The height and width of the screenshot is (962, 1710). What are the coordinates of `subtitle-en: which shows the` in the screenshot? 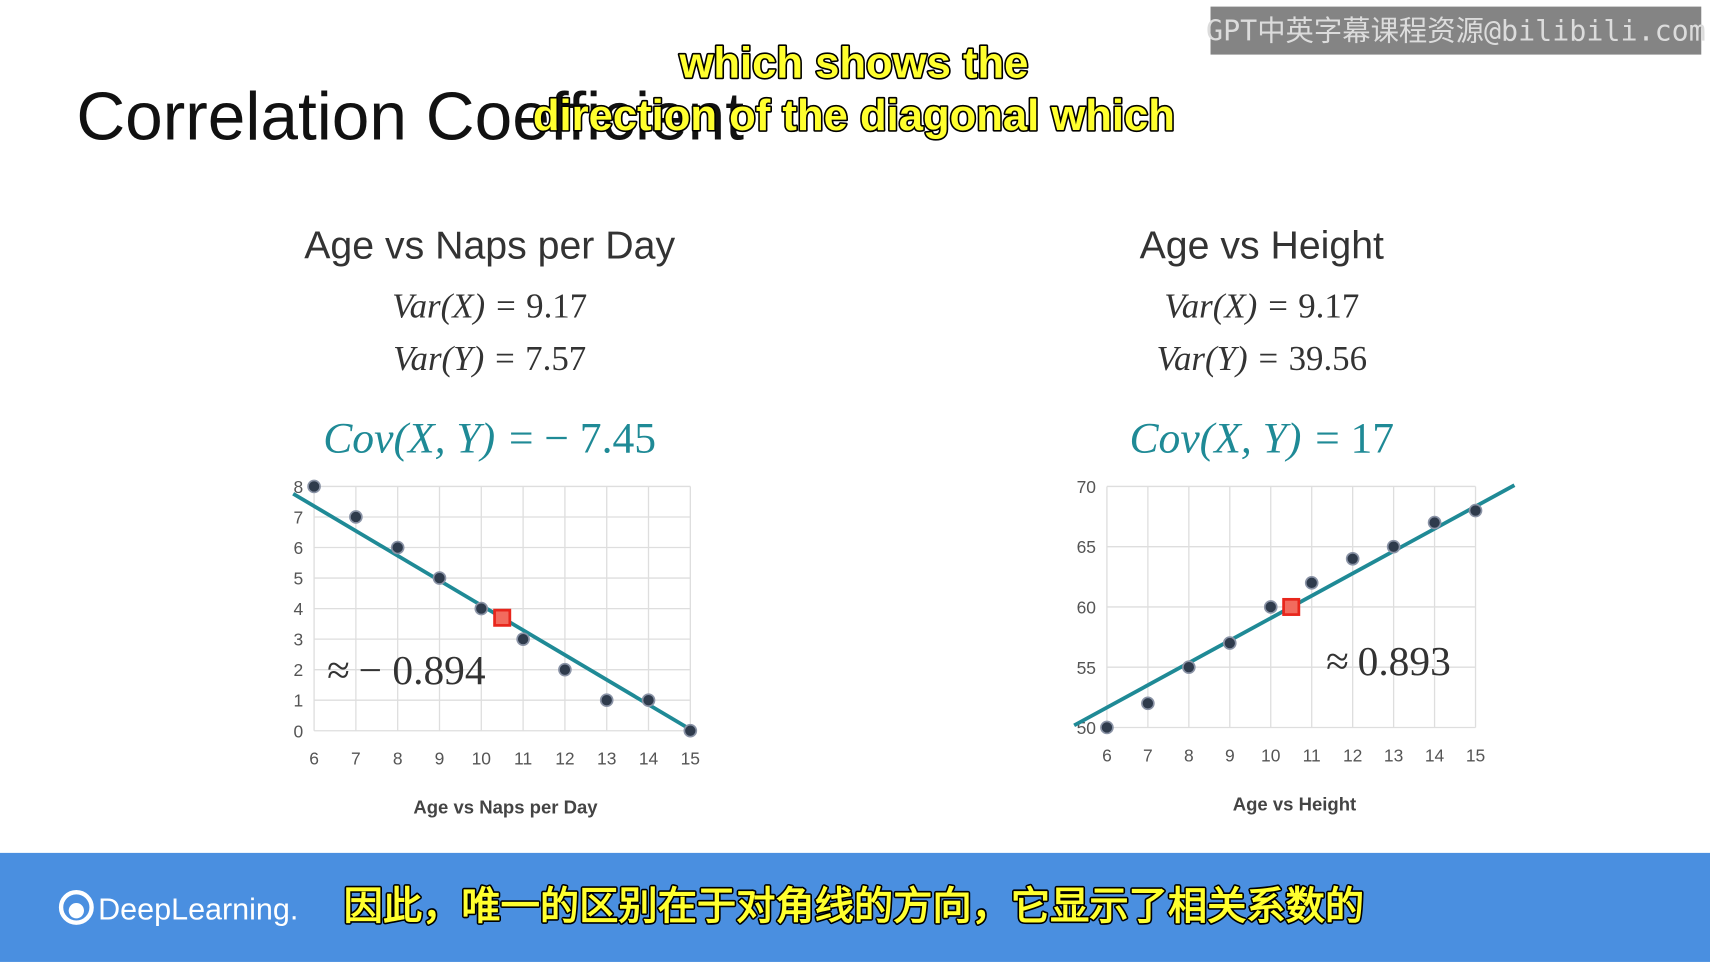 It's located at (853, 63).